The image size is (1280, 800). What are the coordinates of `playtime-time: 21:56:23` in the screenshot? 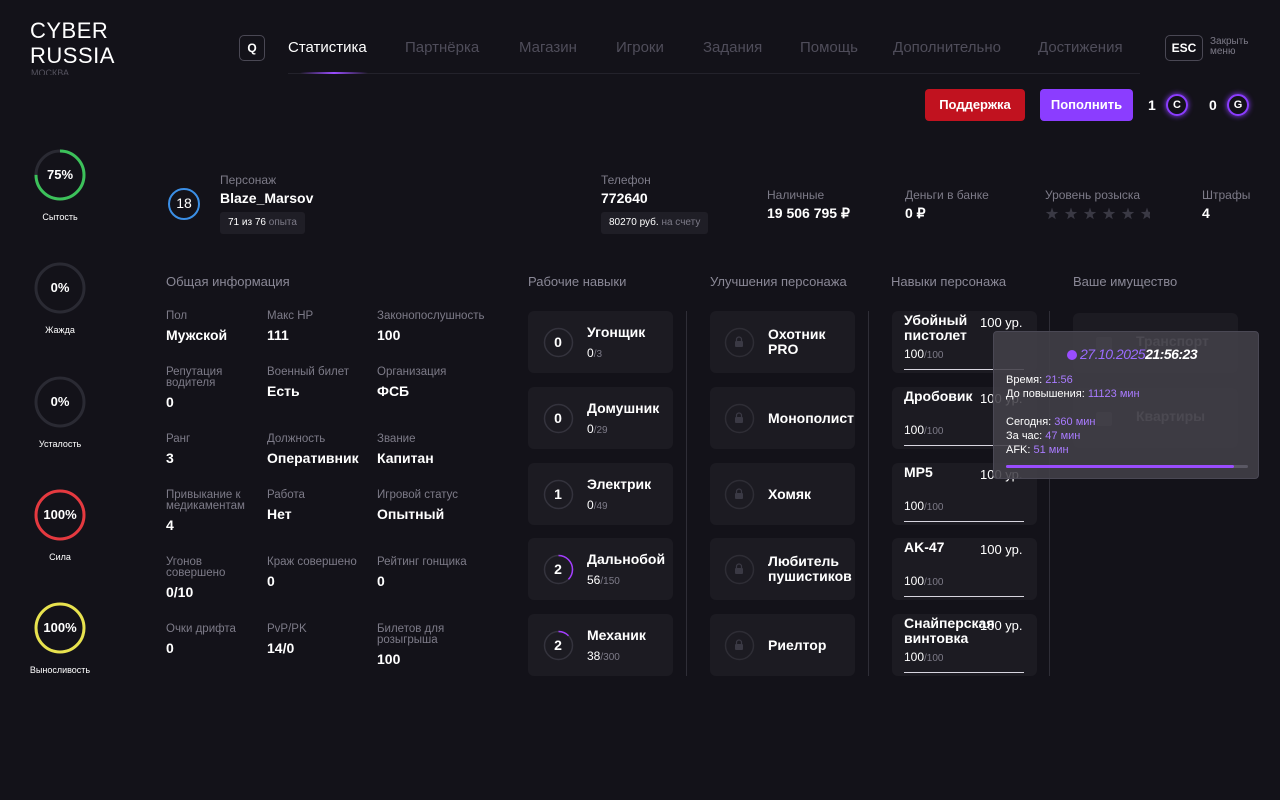 It's located at (1171, 354).